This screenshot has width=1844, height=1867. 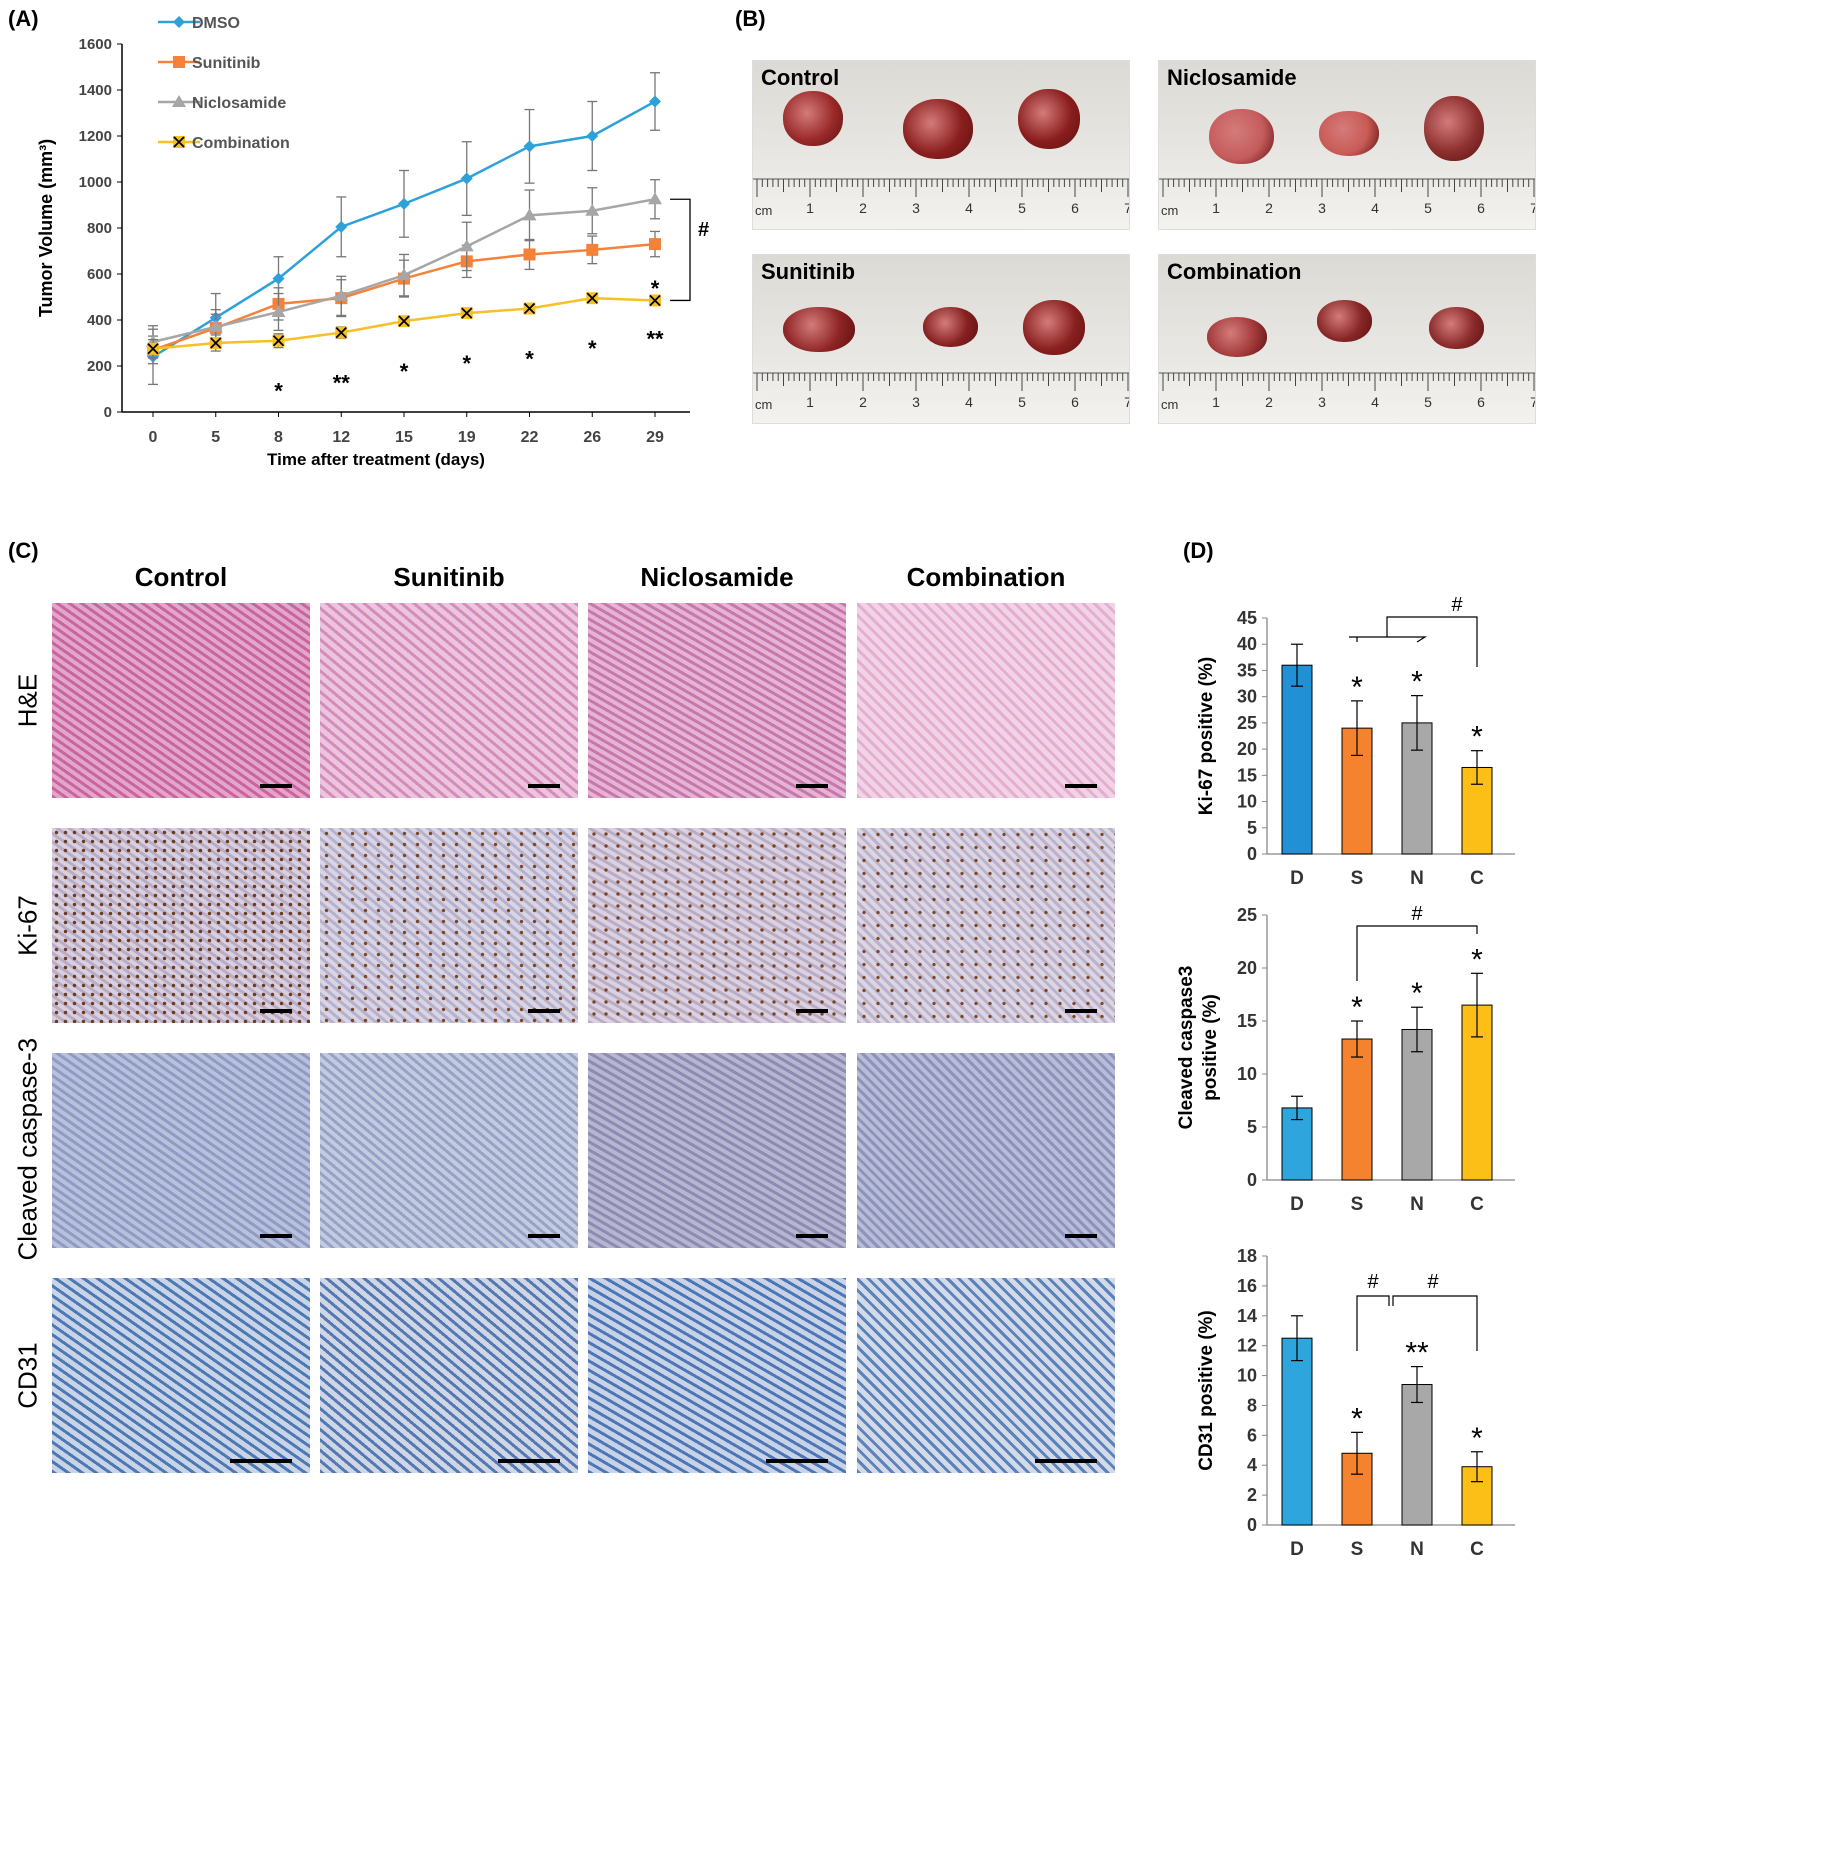 I want to click on y-tick-label: 30, so click(x=1247, y=697).